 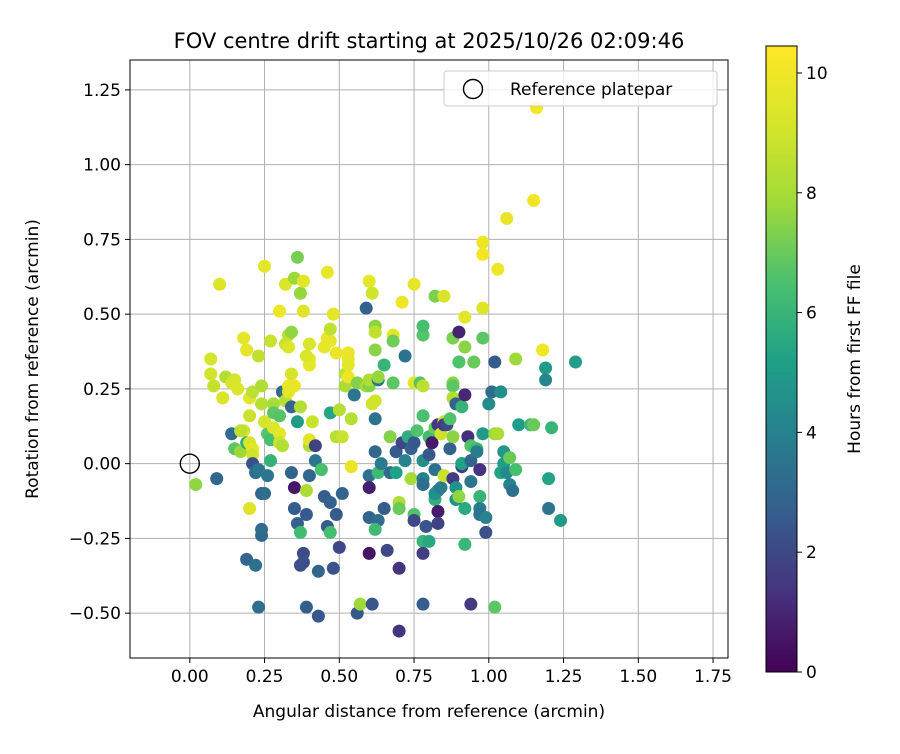 I want to click on colorbar-gradient, so click(x=781, y=359).